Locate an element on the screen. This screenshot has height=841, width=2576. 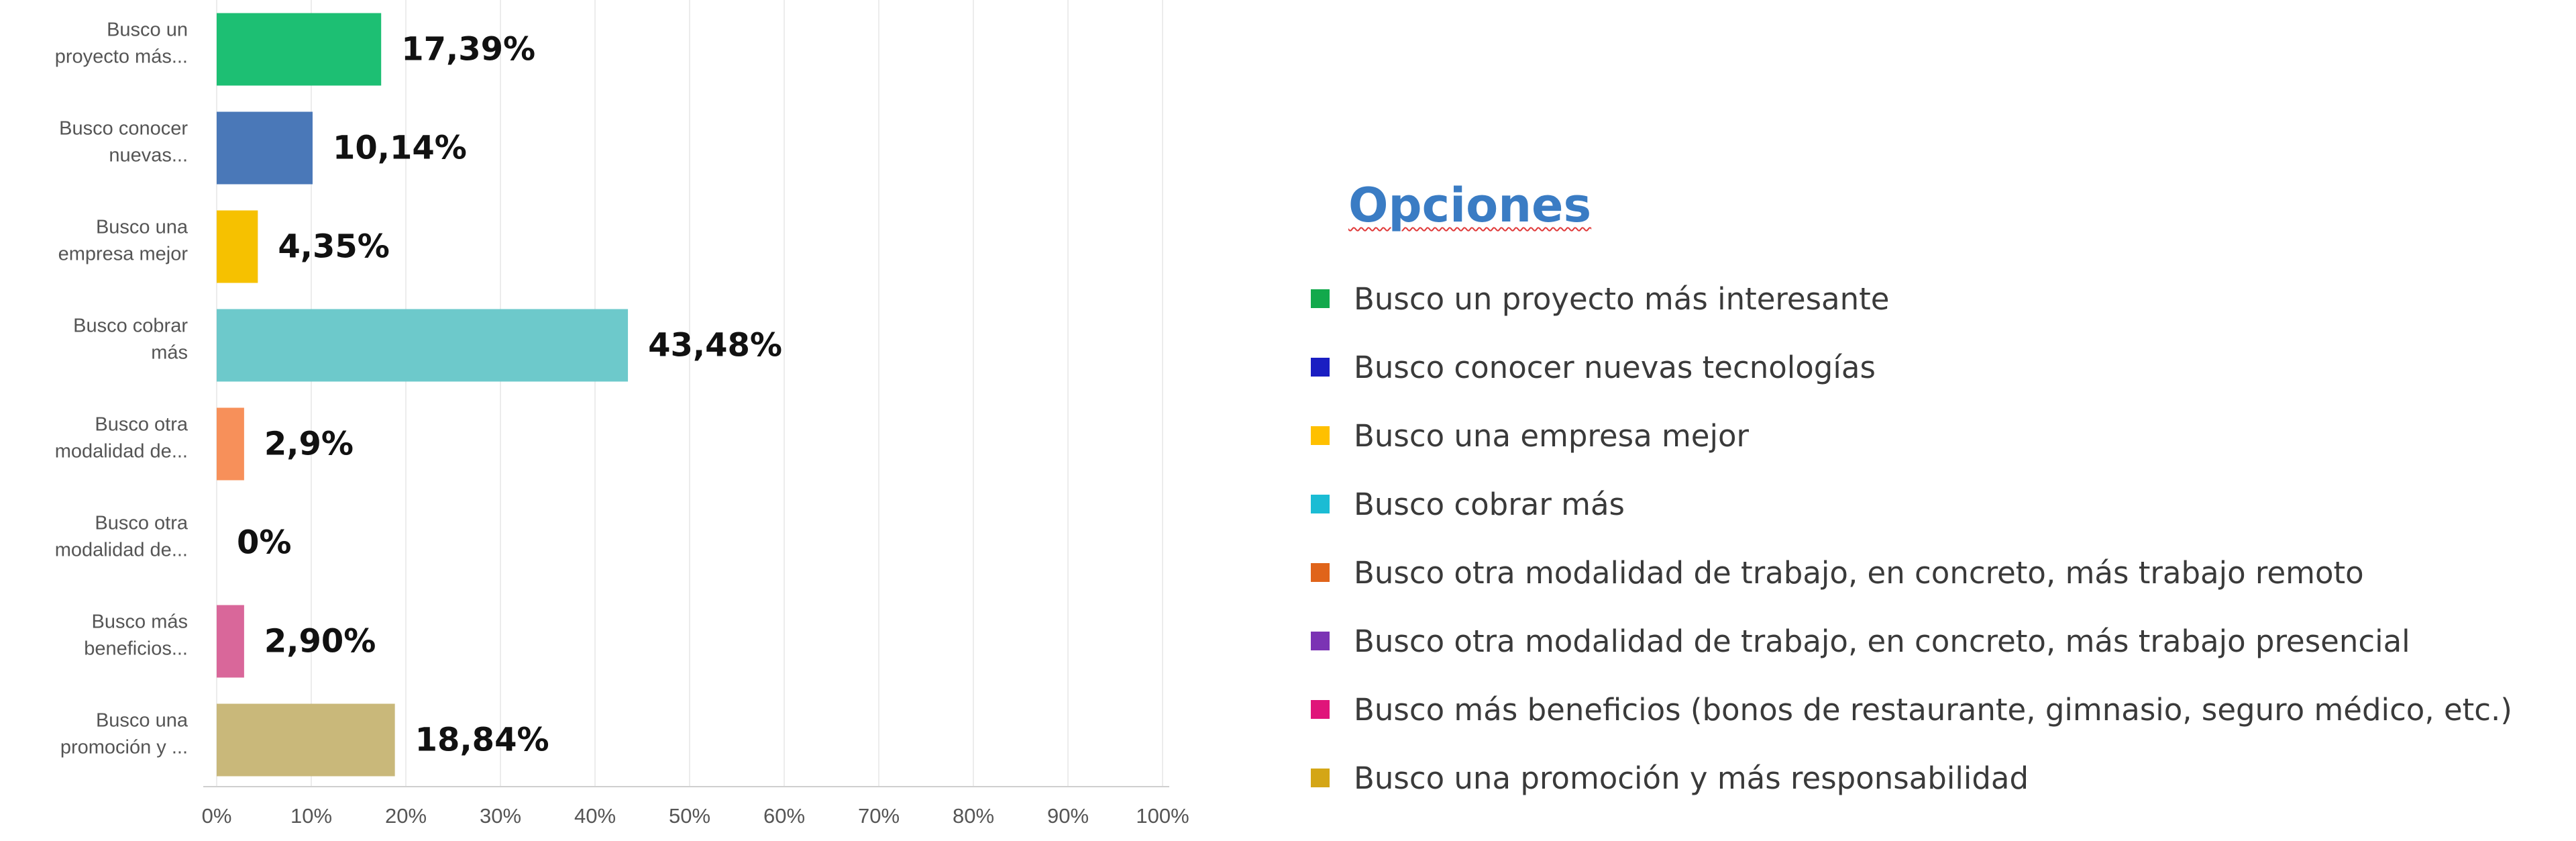
legend-item: Busco una empresa mejor is located at coordinates (1530, 435).